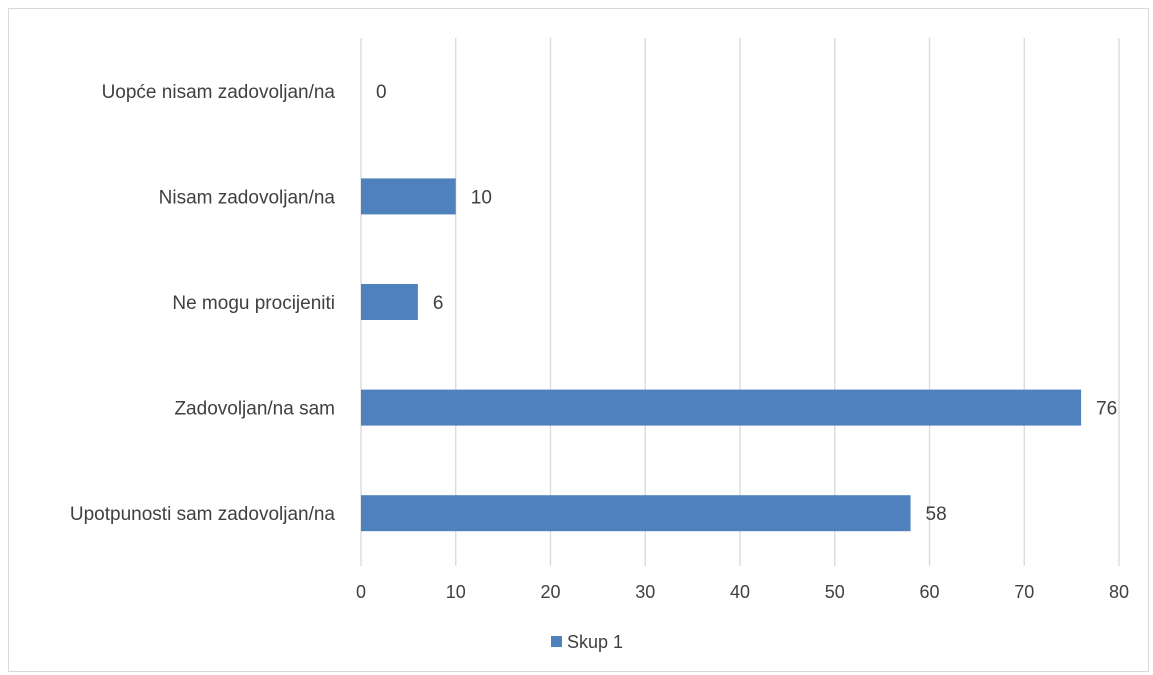 This screenshot has width=1153, height=675. I want to click on x-tick-label: 60, so click(929, 592).